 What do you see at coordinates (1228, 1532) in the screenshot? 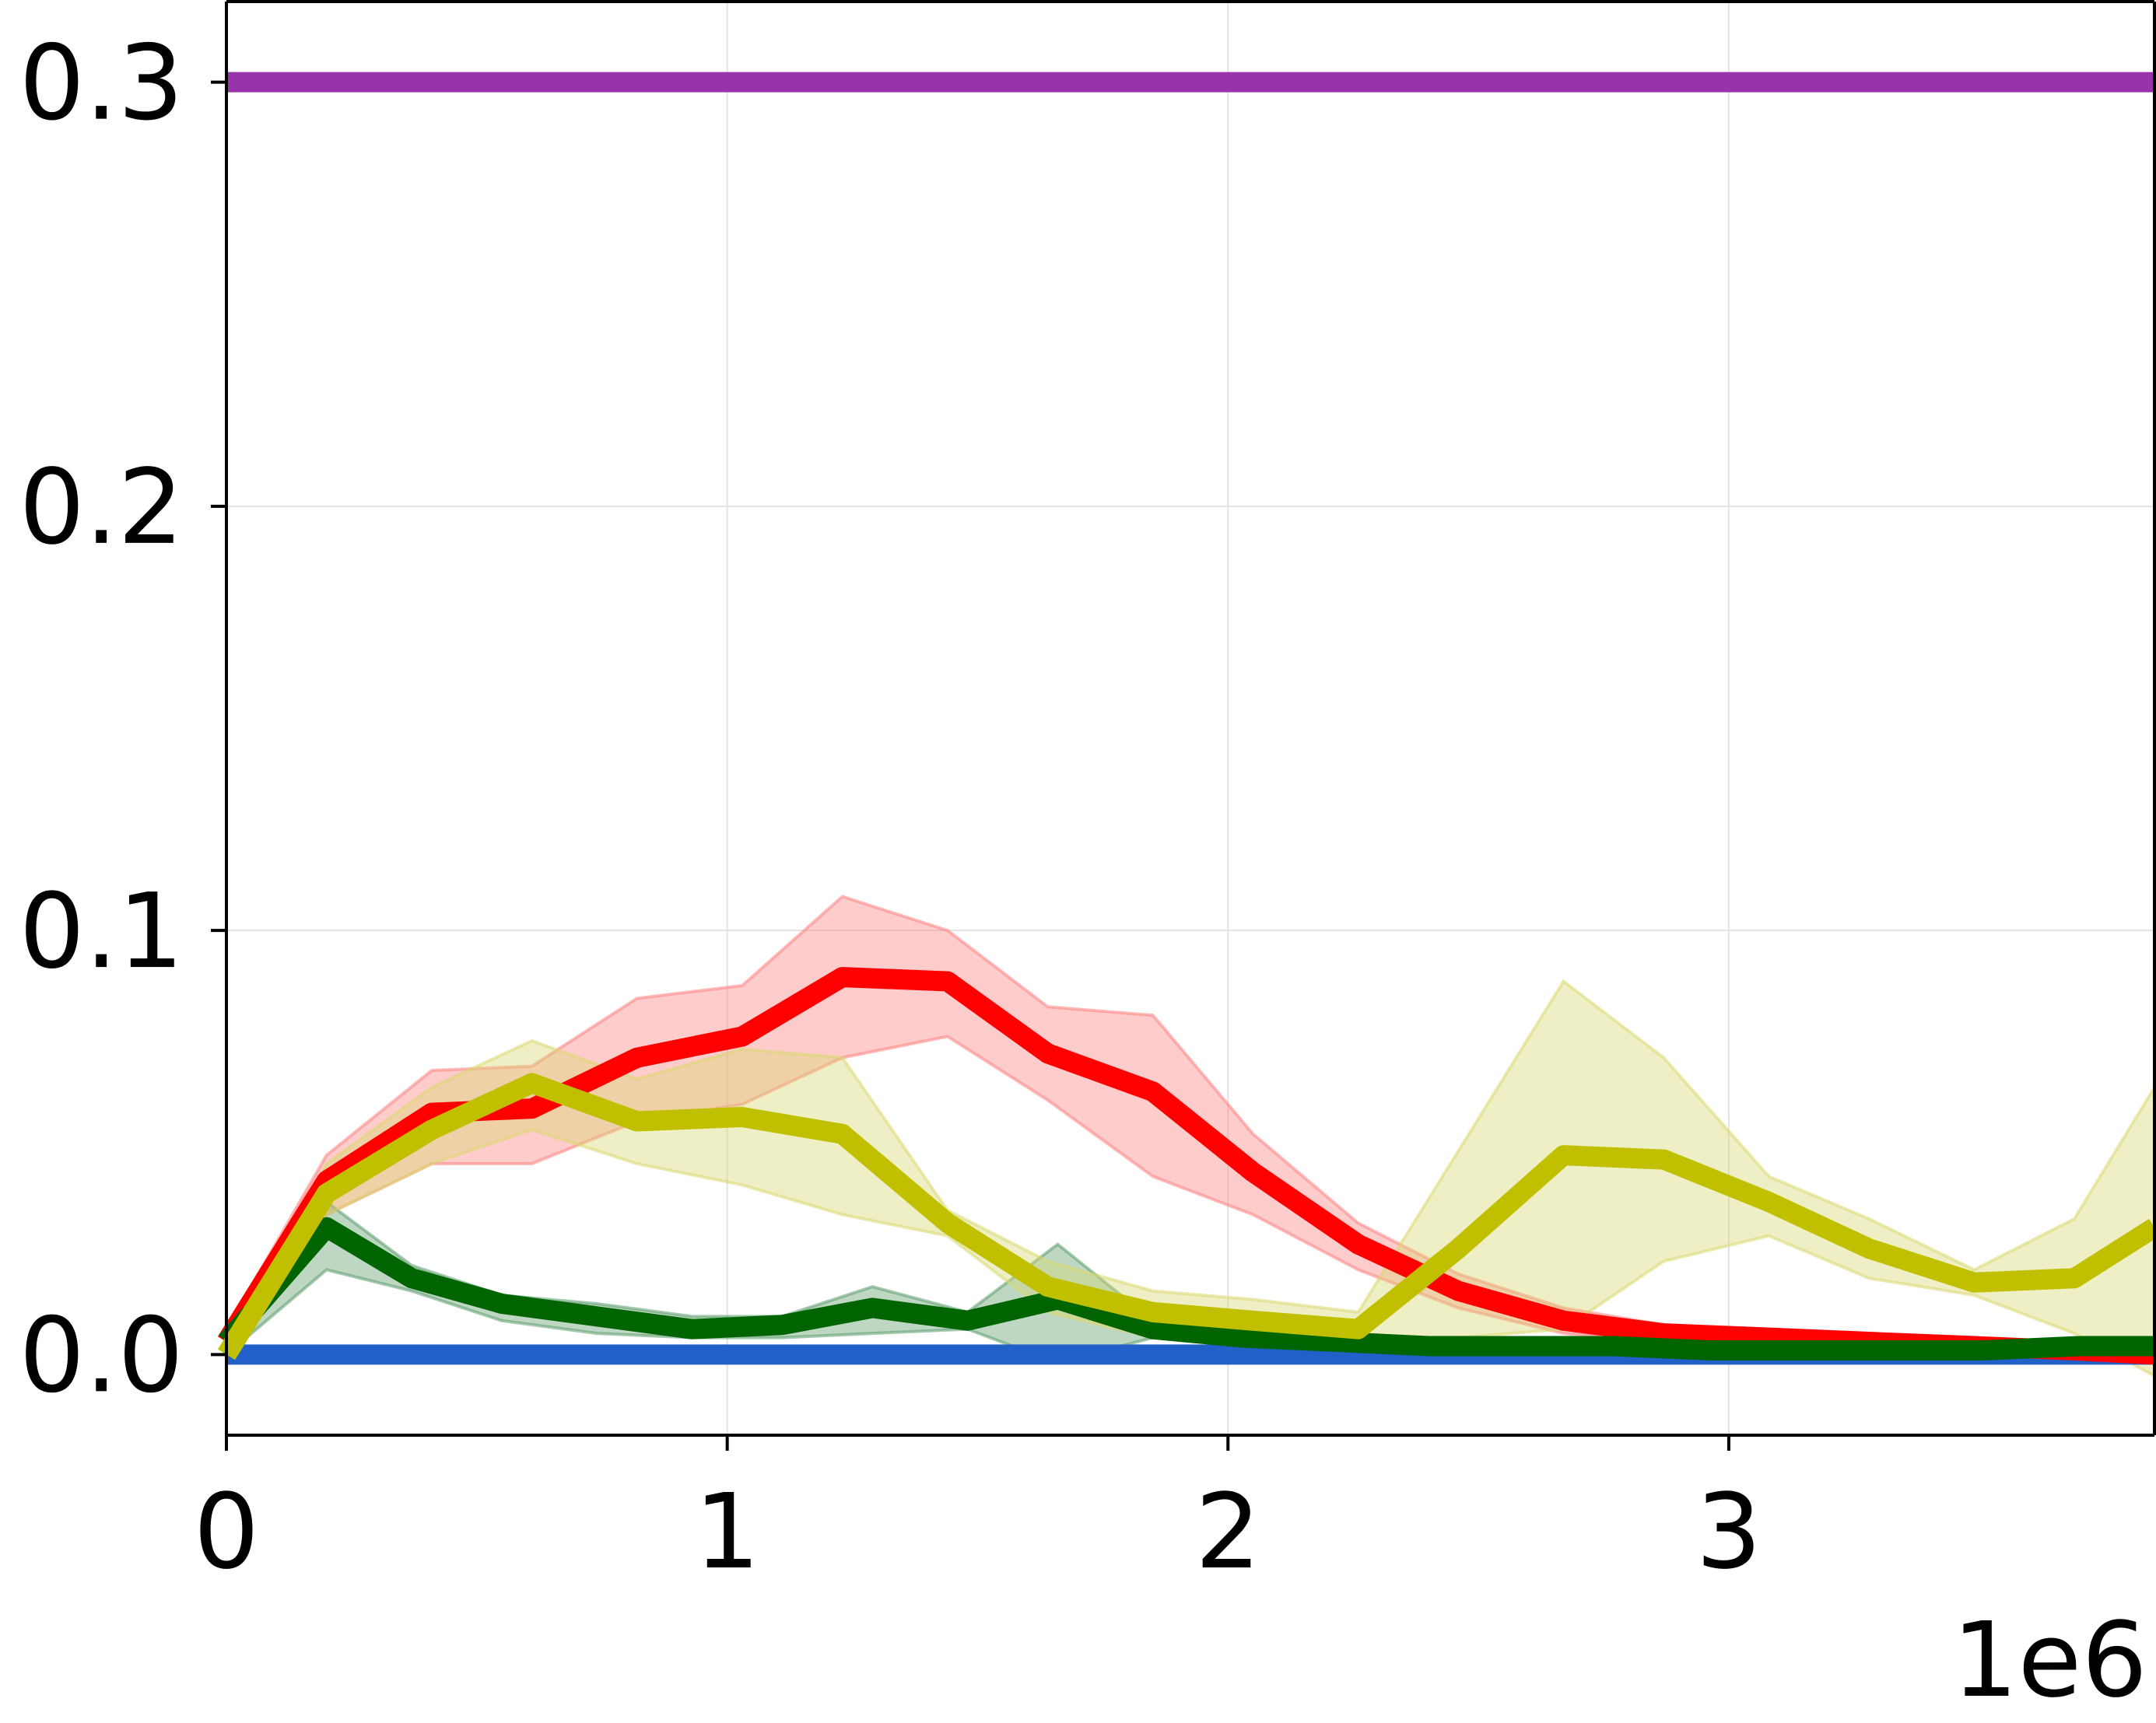
I see `x-tick-label-2: 2` at bounding box center [1228, 1532].